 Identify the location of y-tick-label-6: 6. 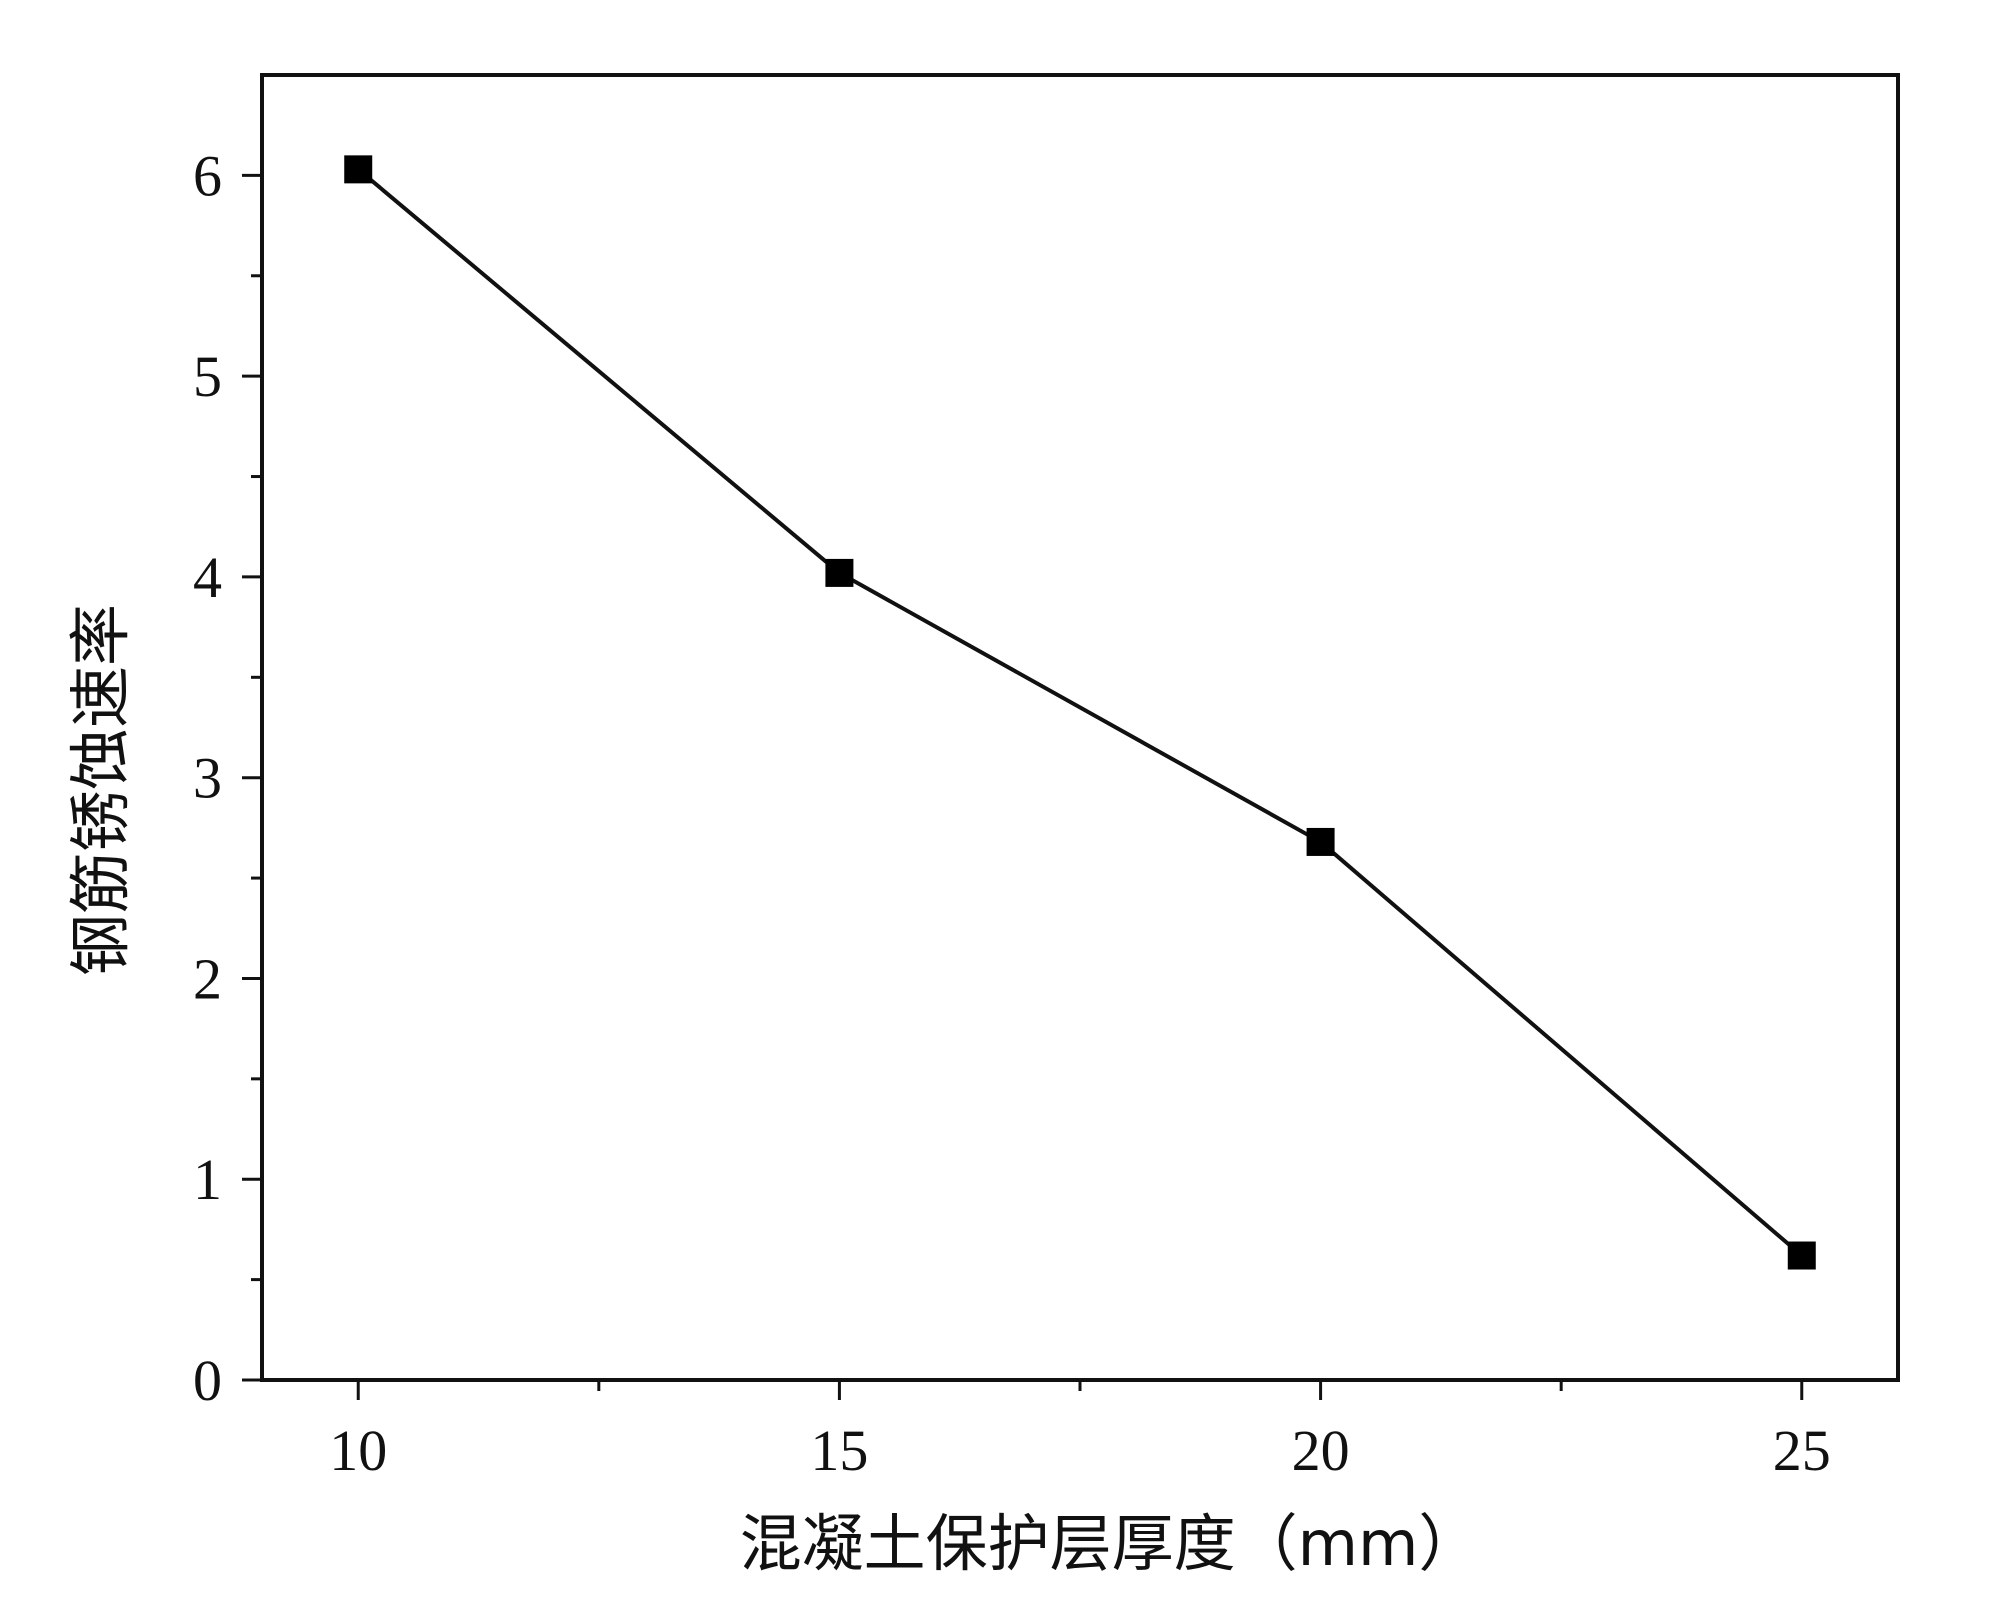
(207, 175).